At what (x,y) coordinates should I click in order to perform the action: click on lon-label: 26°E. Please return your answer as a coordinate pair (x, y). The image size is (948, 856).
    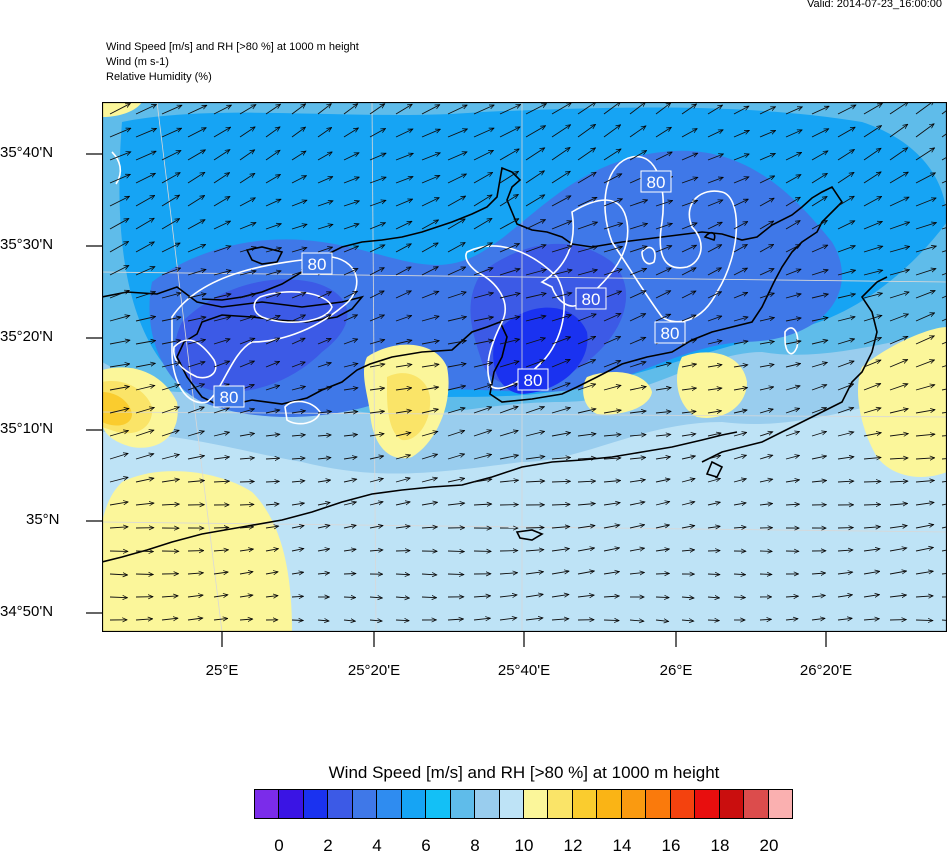
    Looking at the image, I should click on (676, 670).